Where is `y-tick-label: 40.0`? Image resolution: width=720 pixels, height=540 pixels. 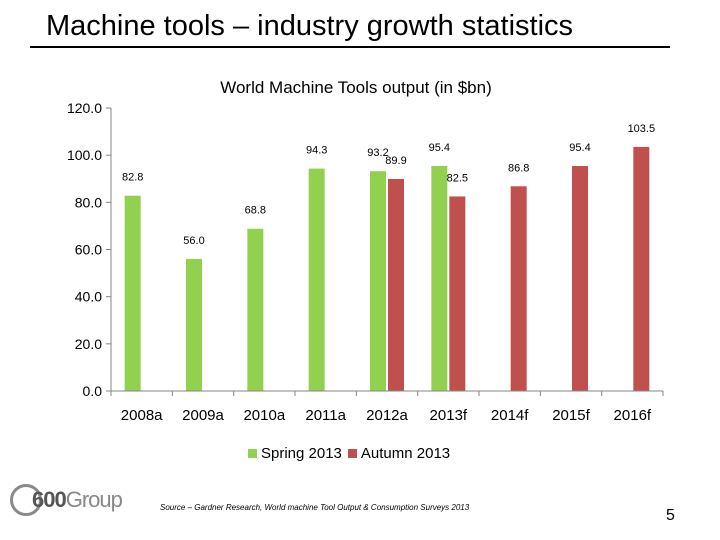 y-tick-label: 40.0 is located at coordinates (88, 297).